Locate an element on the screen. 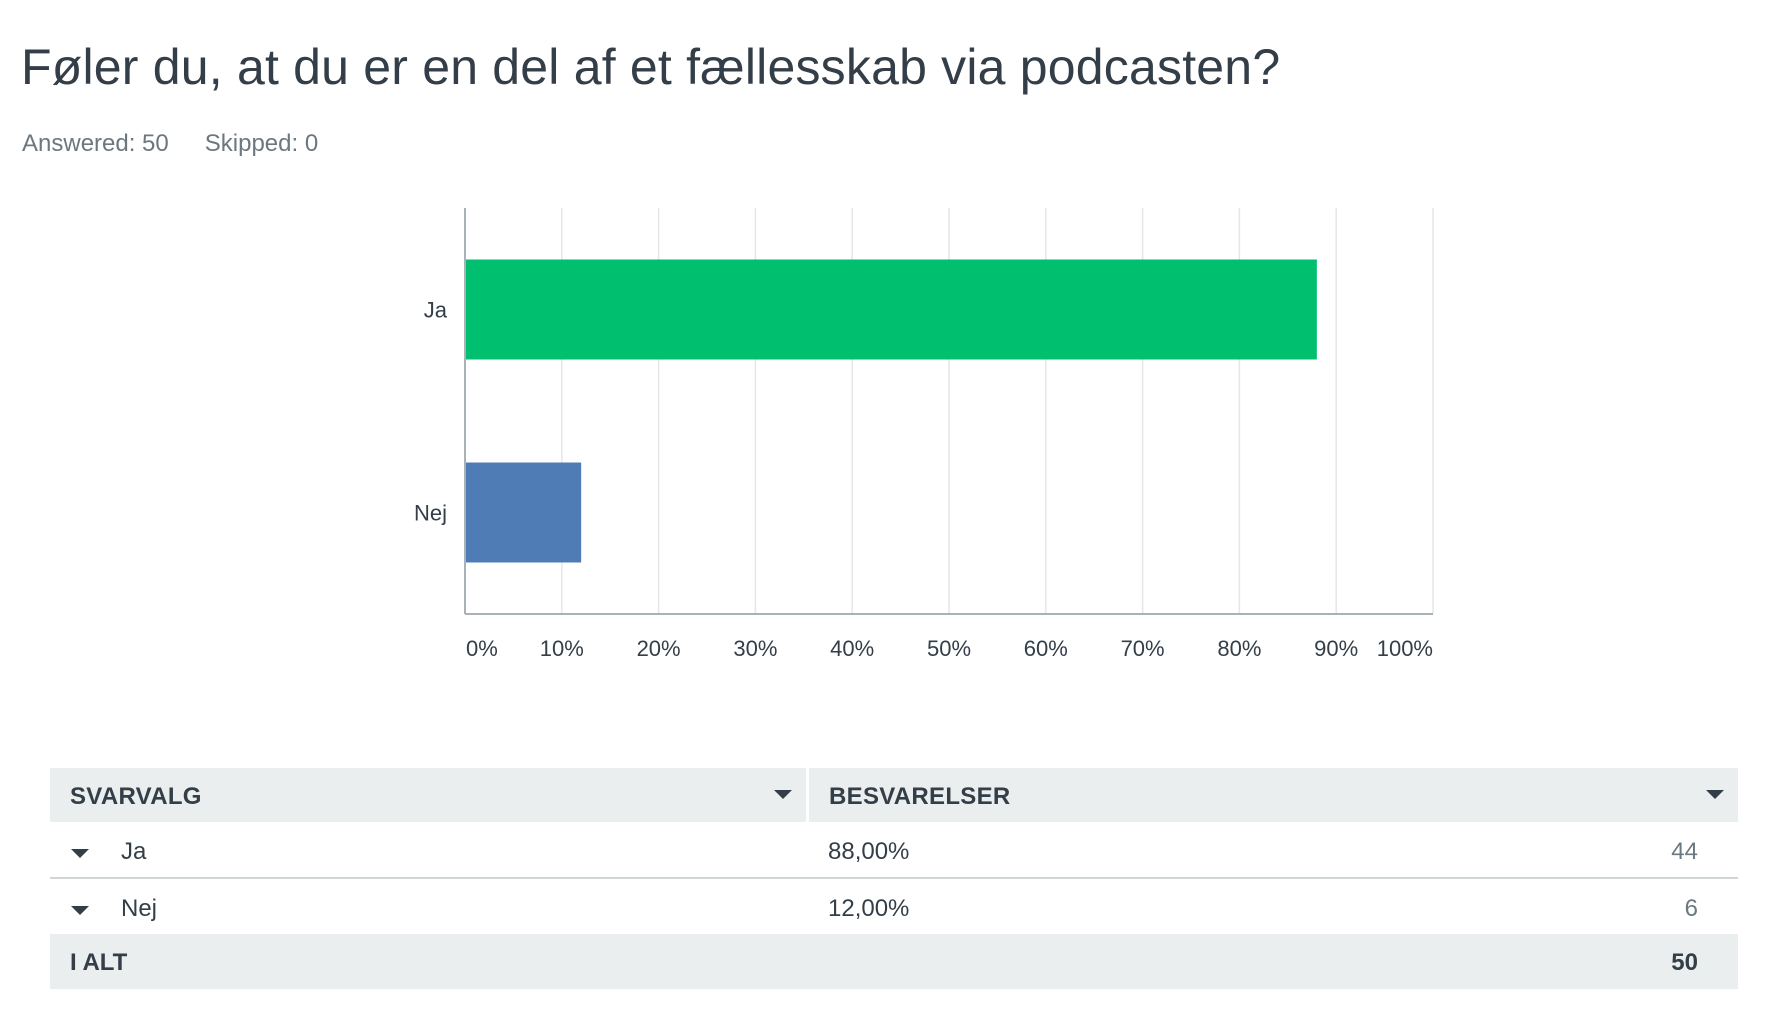  bar-ja is located at coordinates (891, 309).